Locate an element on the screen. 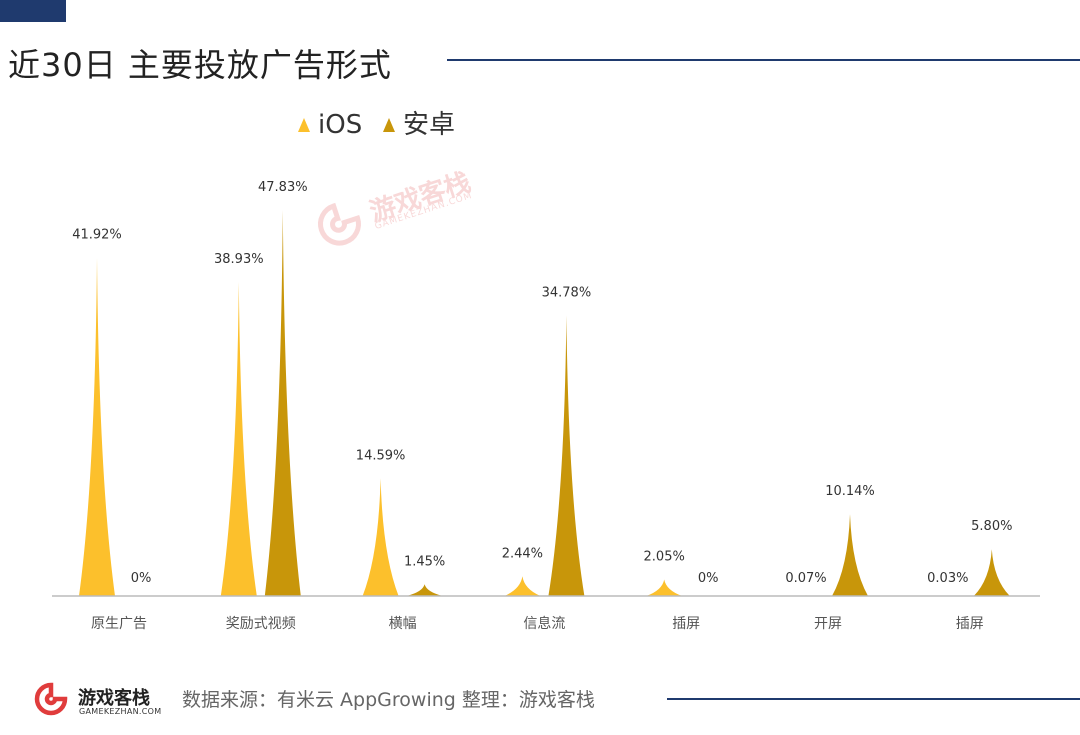 The height and width of the screenshot is (735, 1080). footer-brand: 游戏客栈 is located at coordinates (114, 698).